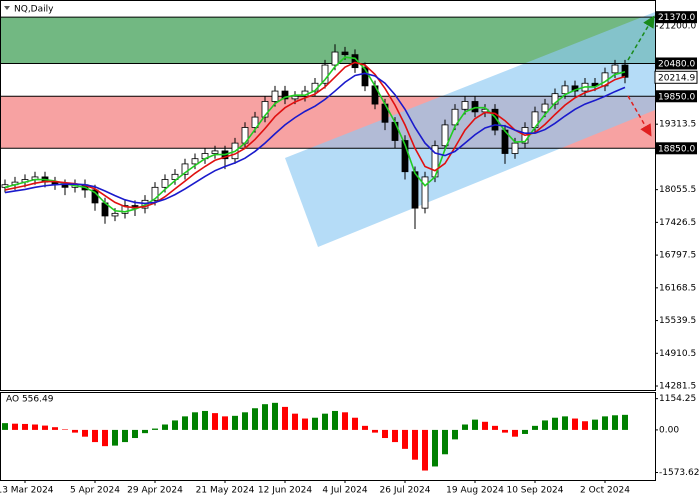 The width and height of the screenshot is (700, 500). I want to click on x-tick-label: 19 Aug 2024, so click(475, 491).